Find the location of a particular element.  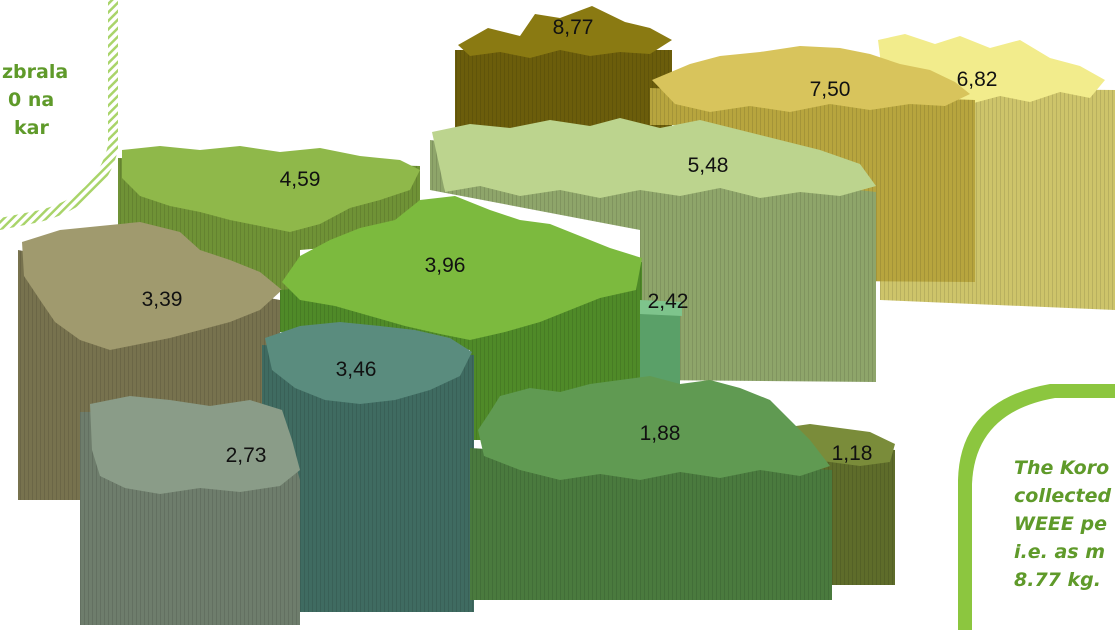

slovene-note-line-2: 0 na is located at coordinates (31, 100).